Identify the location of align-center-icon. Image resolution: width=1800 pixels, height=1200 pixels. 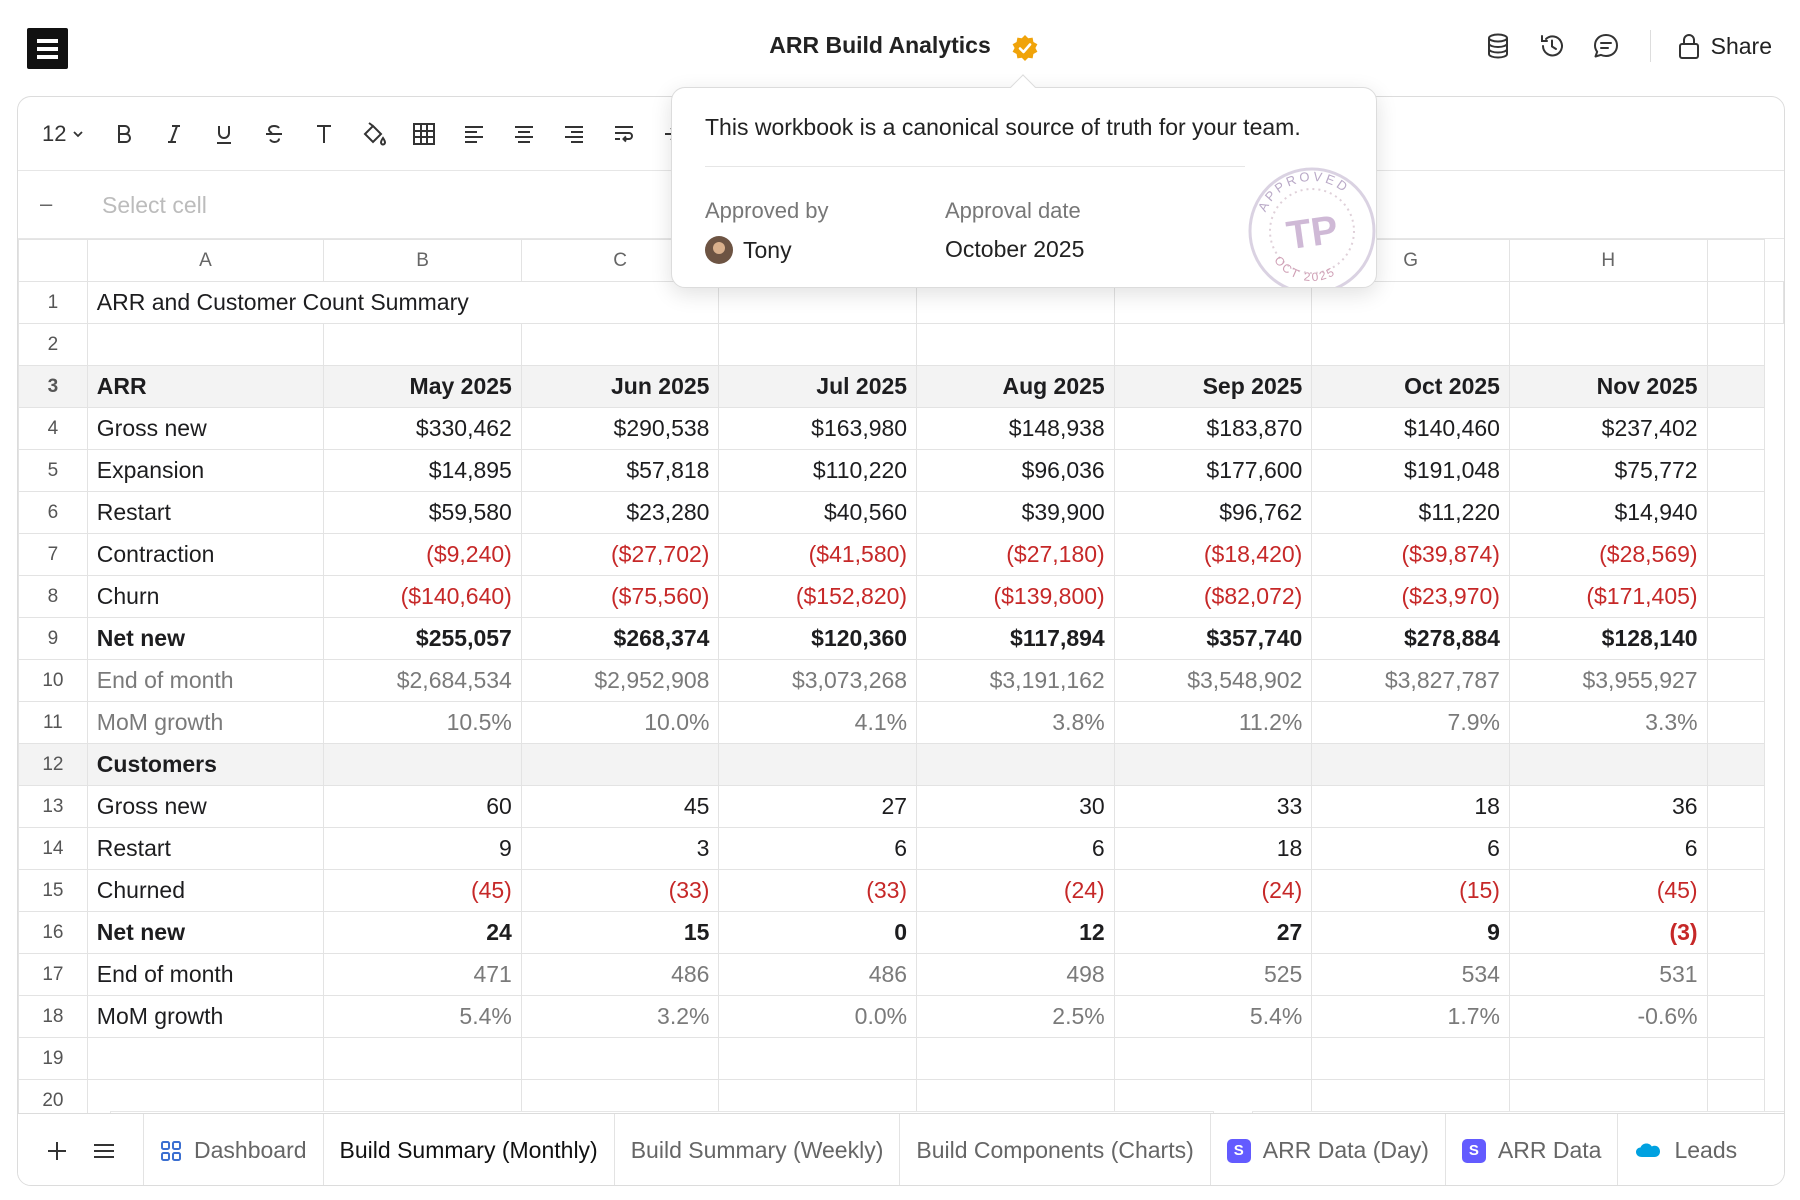
(524, 134).